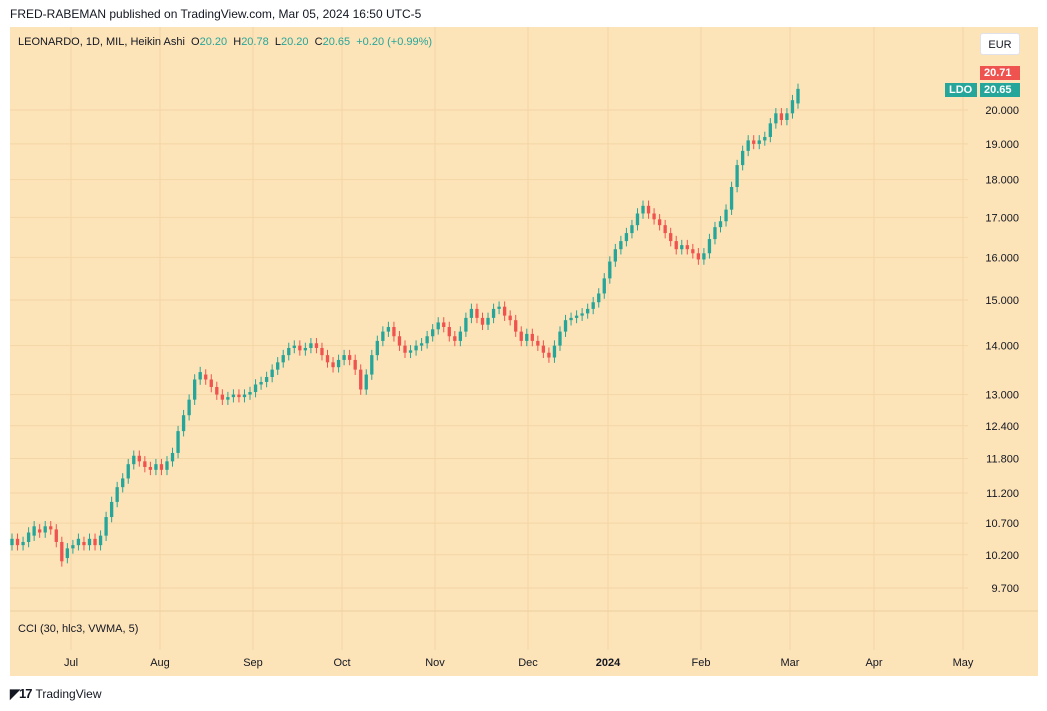  Describe the element at coordinates (253, 663) in the screenshot. I see `x-tick-label: Sep` at that location.